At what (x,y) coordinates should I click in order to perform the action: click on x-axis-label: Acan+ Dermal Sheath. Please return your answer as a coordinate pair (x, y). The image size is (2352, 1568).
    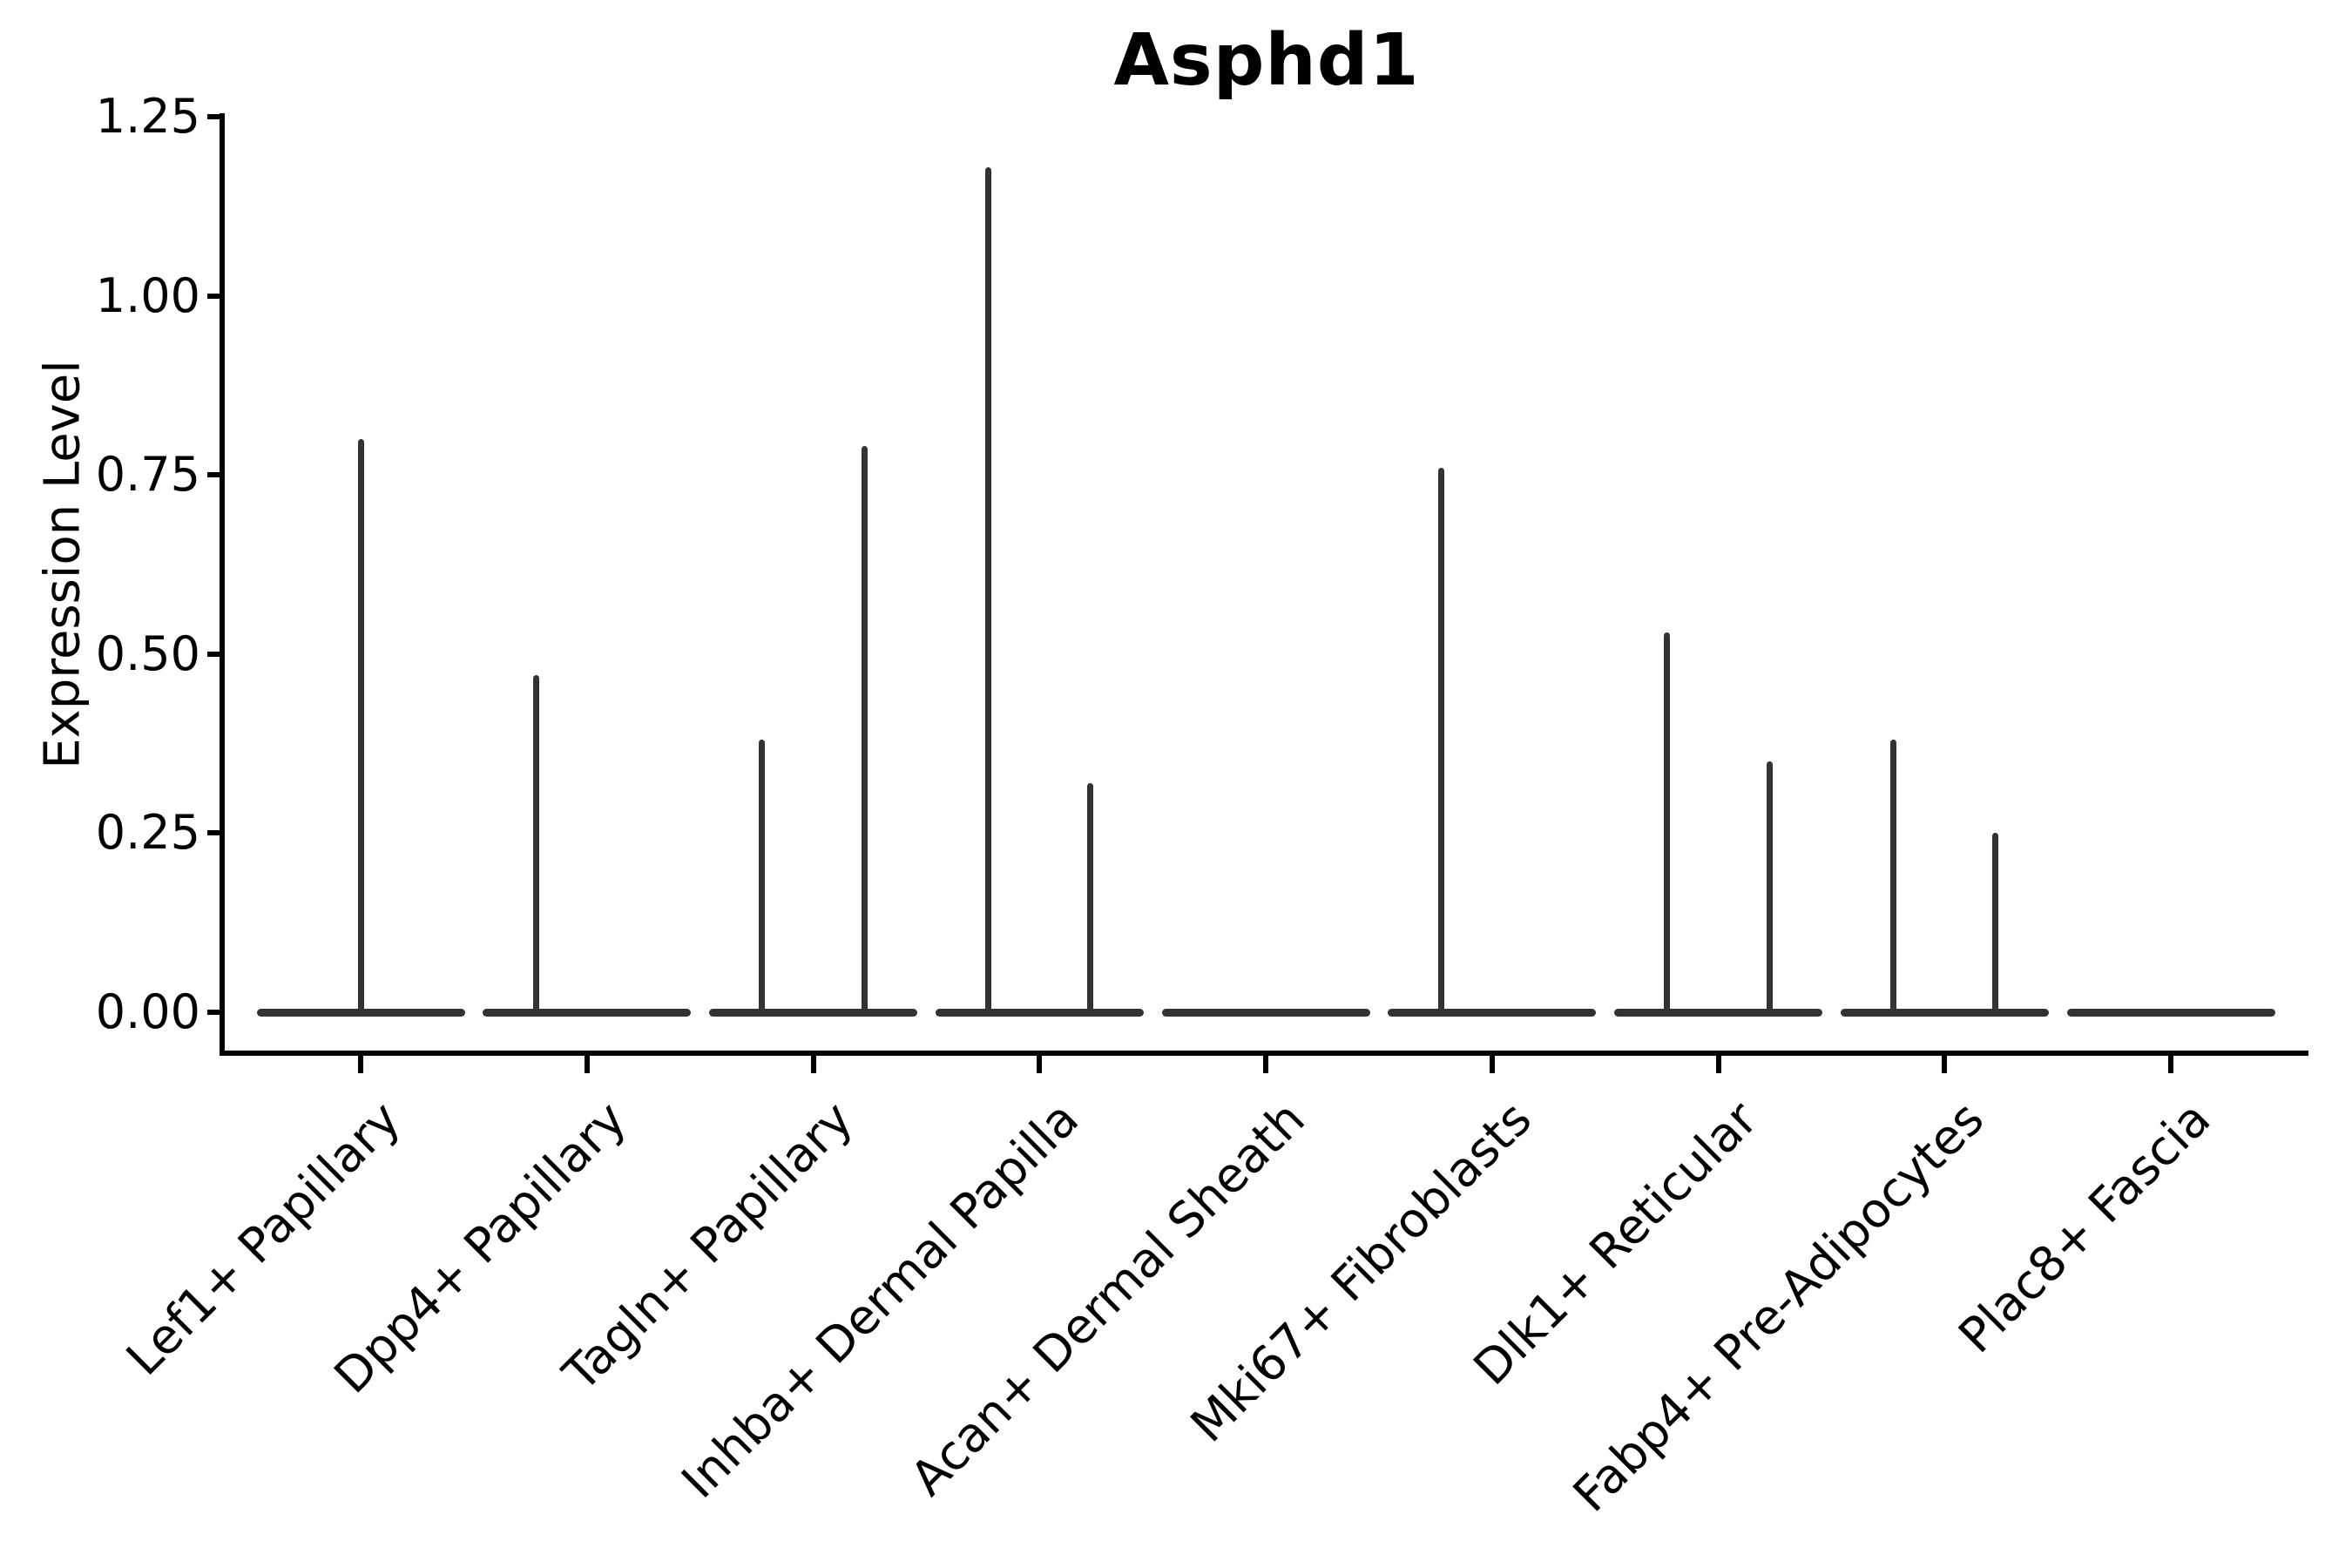
    Looking at the image, I should click on (1108, 1299).